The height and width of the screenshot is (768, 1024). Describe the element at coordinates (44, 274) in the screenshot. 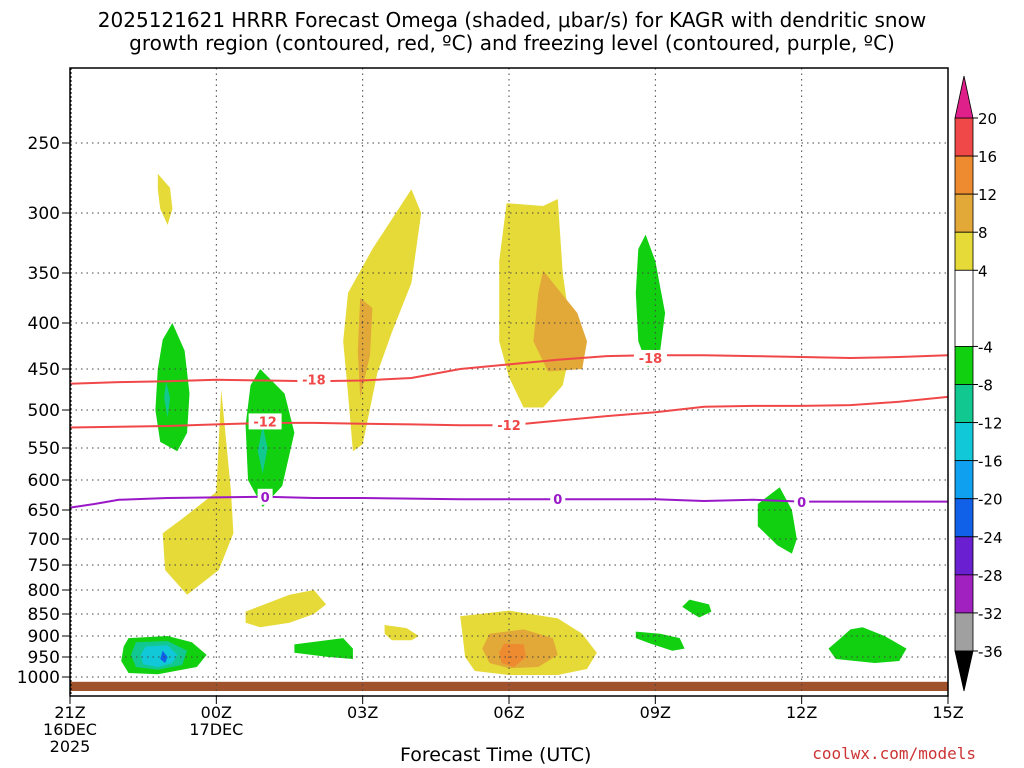

I see `y-tick-label: 350` at that location.